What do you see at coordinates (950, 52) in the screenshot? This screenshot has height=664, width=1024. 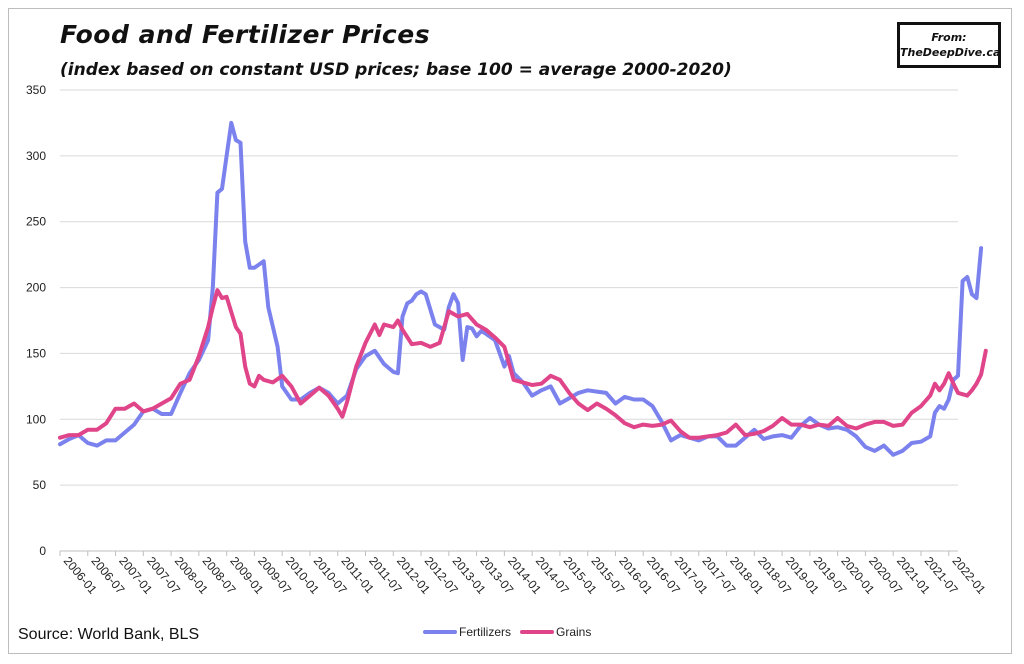 I see `badge-site-label: TheDeepDive.ca` at bounding box center [950, 52].